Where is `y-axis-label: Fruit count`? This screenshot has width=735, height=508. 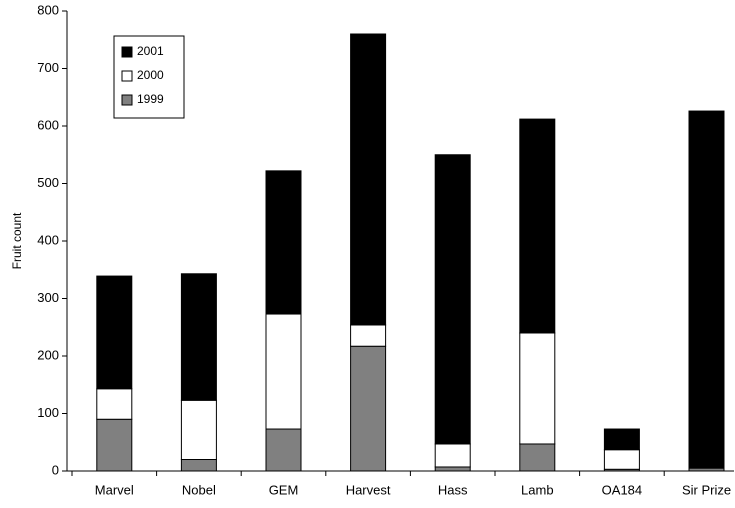
y-axis-label: Fruit count is located at coordinates (17, 240).